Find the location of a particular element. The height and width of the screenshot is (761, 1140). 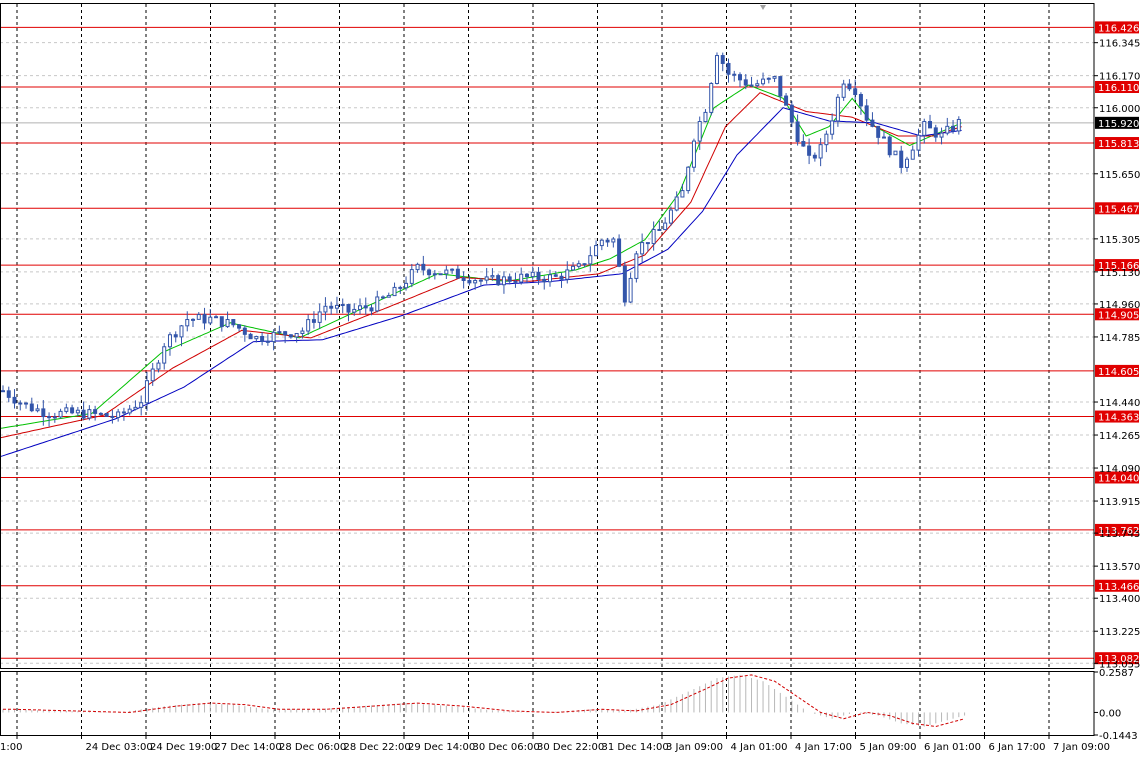

level-label: 116.110 is located at coordinates (1118, 88).